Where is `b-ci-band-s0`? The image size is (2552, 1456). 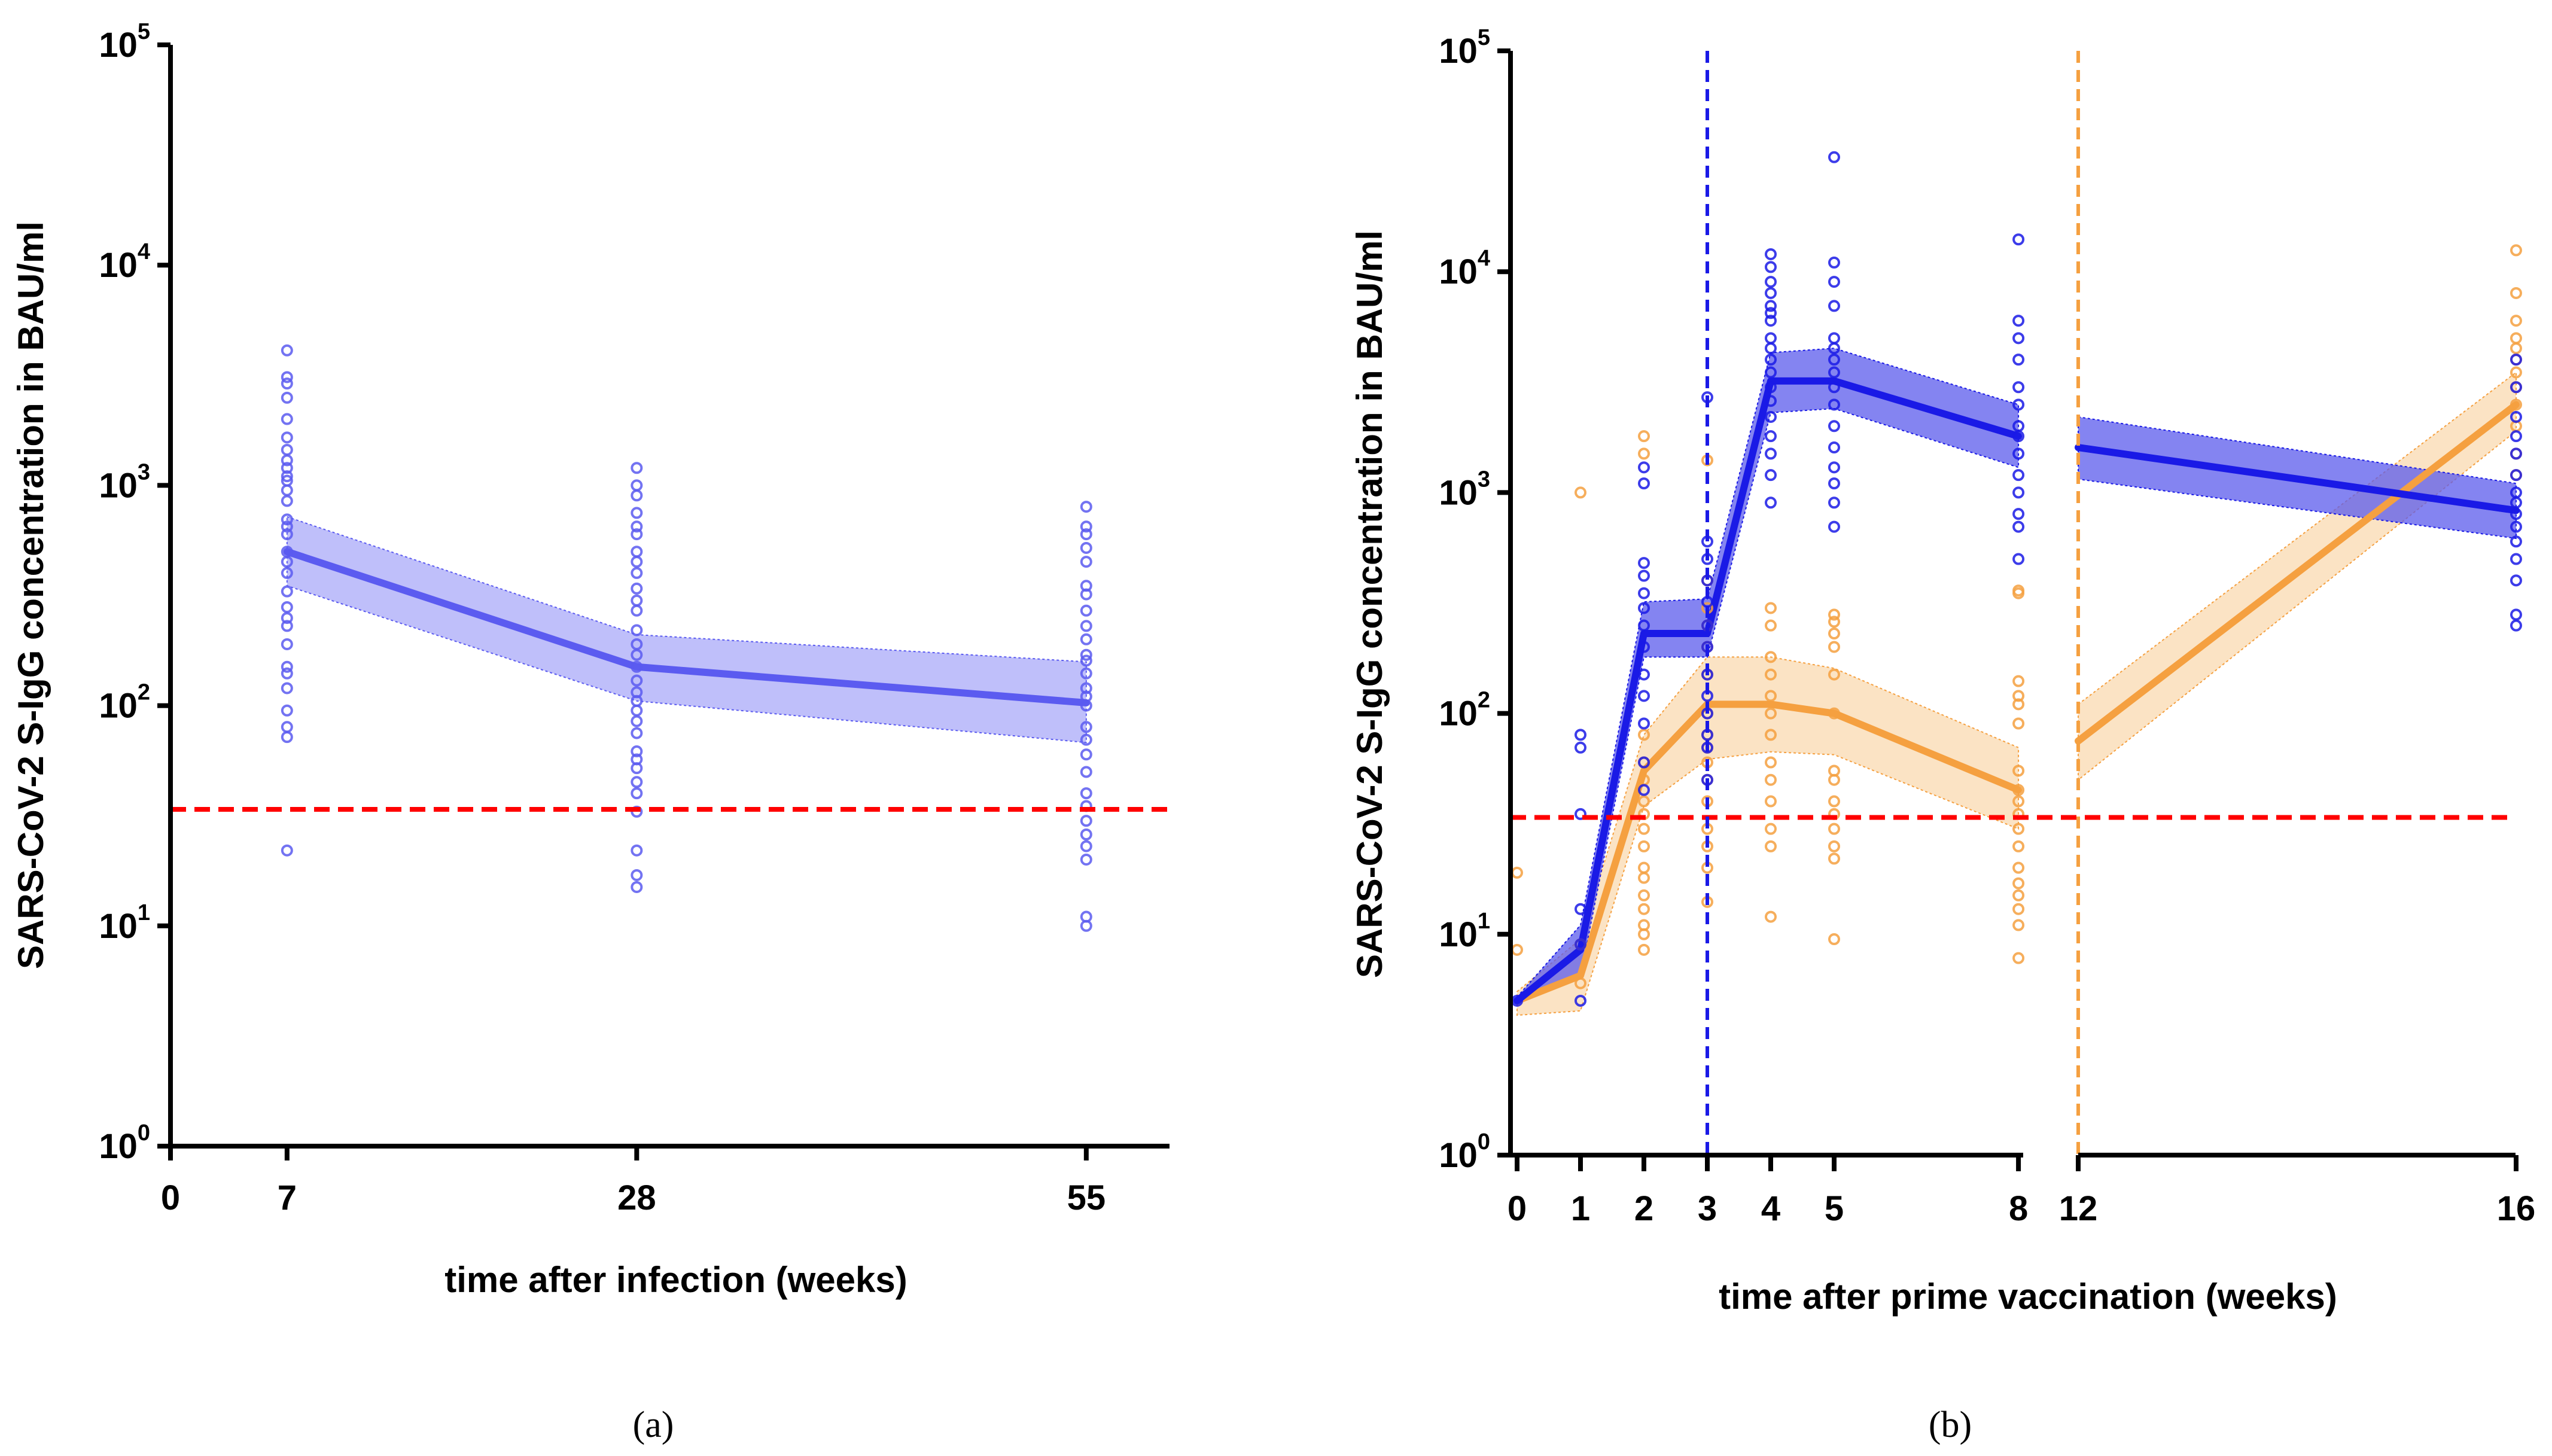
b-ci-band-s0 is located at coordinates (1768, 676).